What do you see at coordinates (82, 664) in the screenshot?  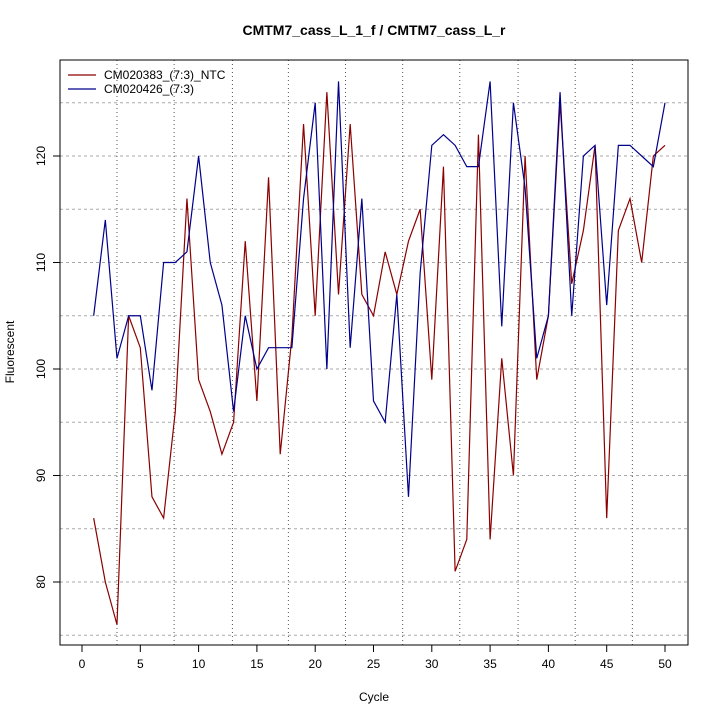 I see `x-tick-label: 0` at bounding box center [82, 664].